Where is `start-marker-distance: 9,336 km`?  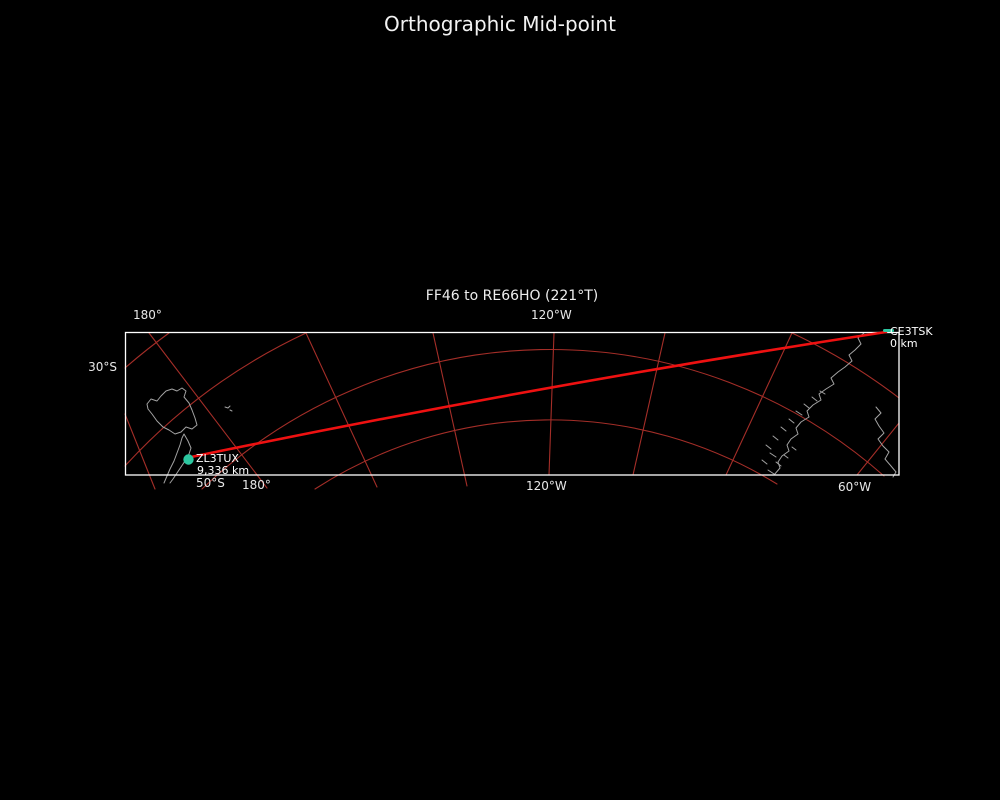
start-marker-distance: 9,336 km is located at coordinates (223, 470).